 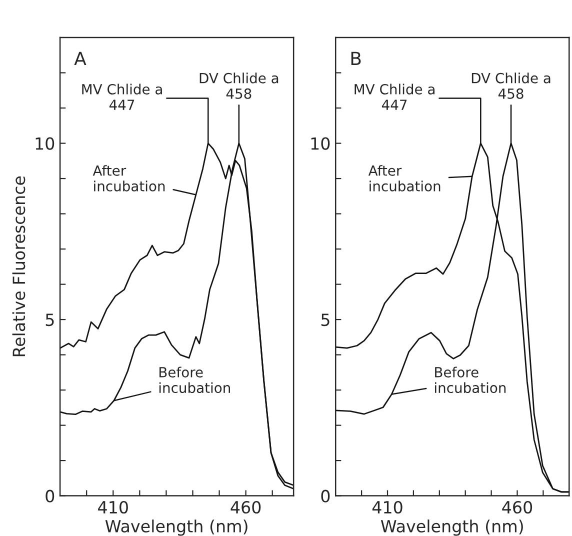 I want to click on text: A, so click(x=80, y=58).